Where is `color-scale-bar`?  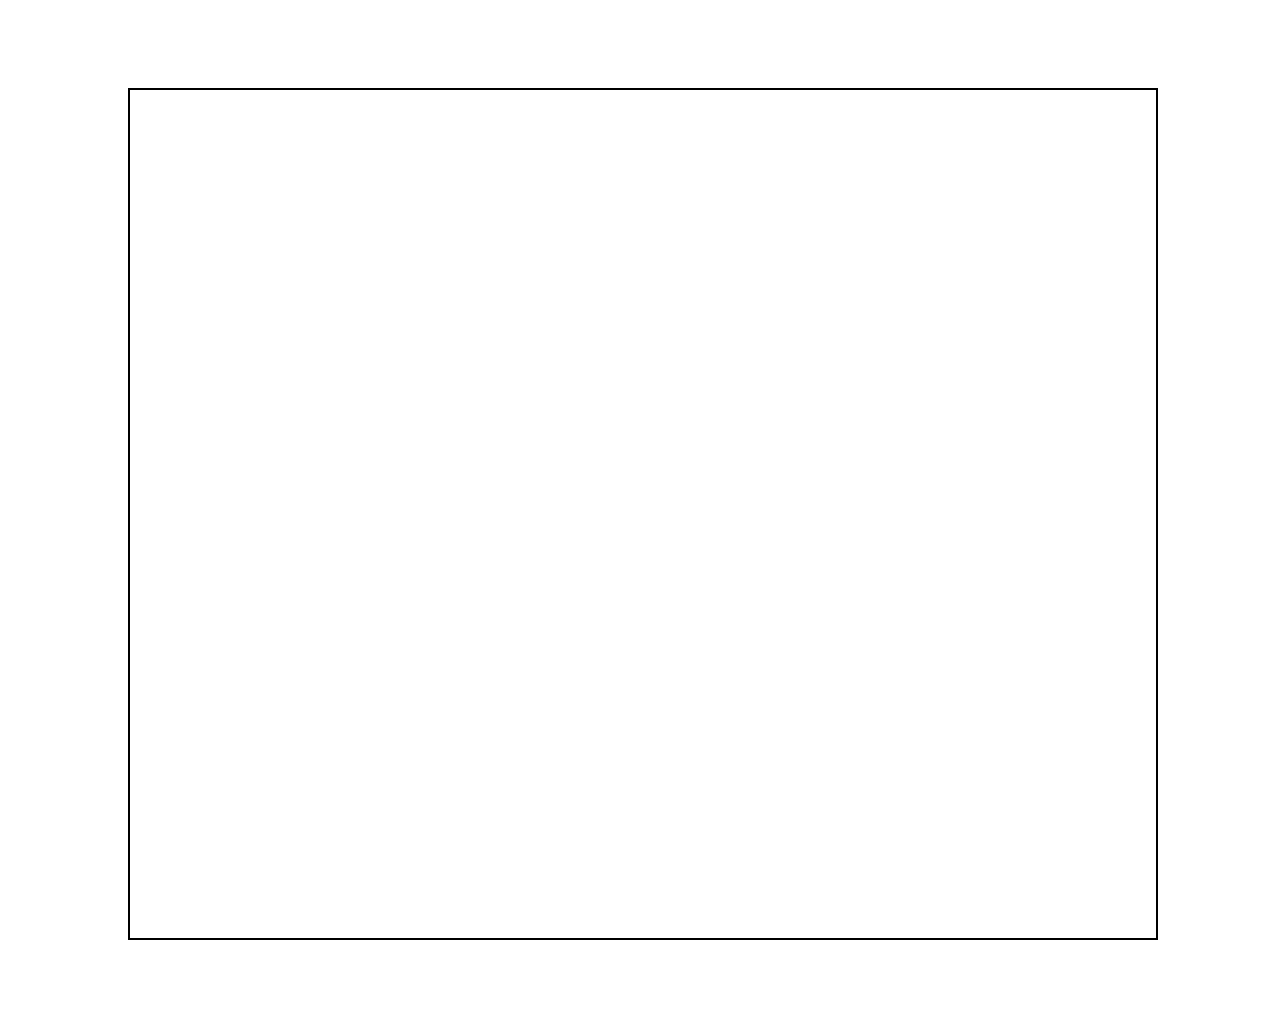
color-scale-bar is located at coordinates (1217, 518).